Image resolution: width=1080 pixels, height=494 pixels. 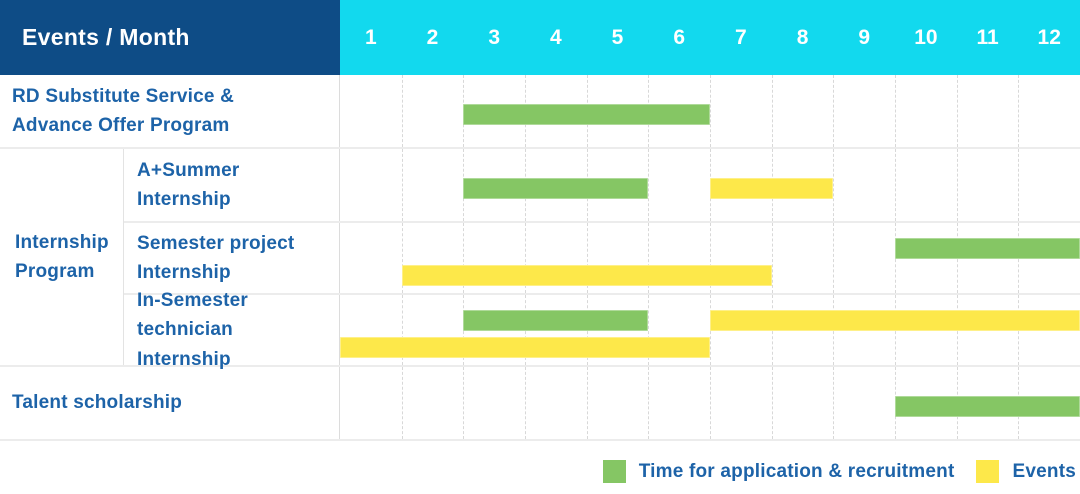 I want to click on table-row: Talent scholarship, so click(x=540, y=402).